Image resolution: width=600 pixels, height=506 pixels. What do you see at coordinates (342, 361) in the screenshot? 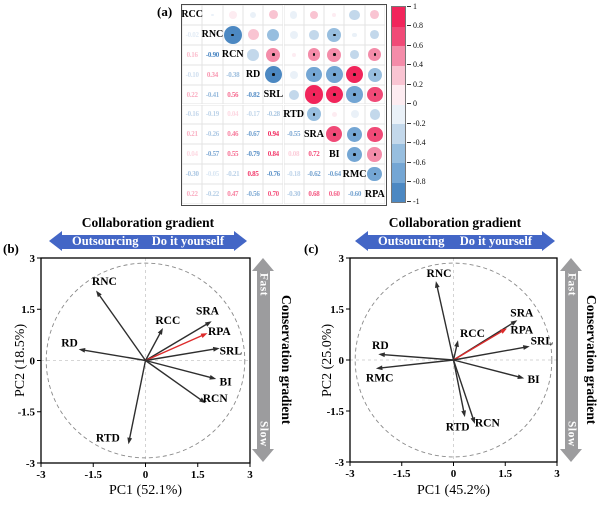
I see `y-tick-label: 0` at bounding box center [342, 361].